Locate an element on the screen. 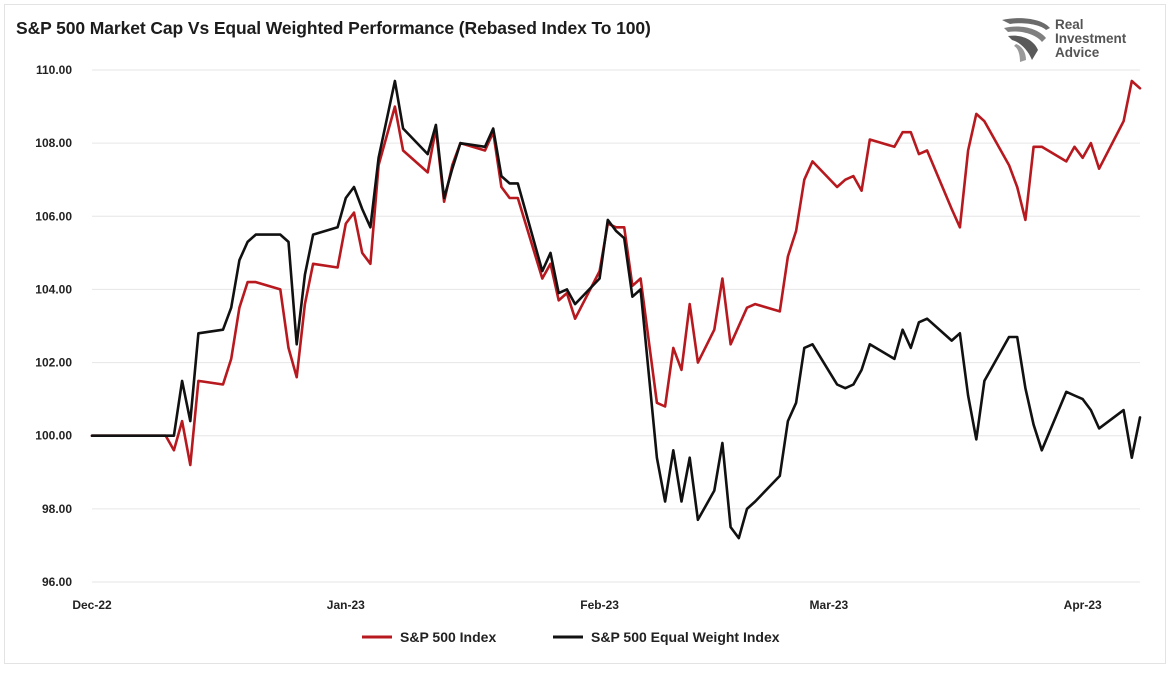 The image size is (1174, 677). brand-logo is located at coordinates (1026, 40).